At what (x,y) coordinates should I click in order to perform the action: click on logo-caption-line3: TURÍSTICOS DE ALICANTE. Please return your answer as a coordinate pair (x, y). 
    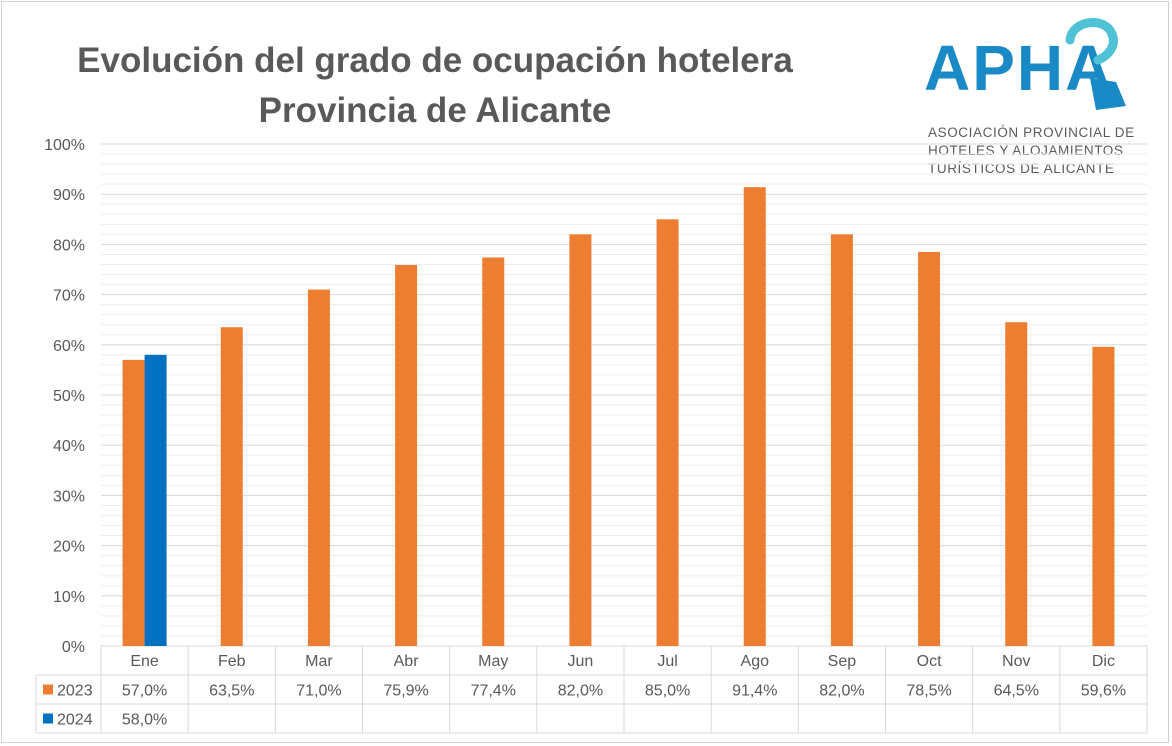
    Looking at the image, I should click on (1021, 168).